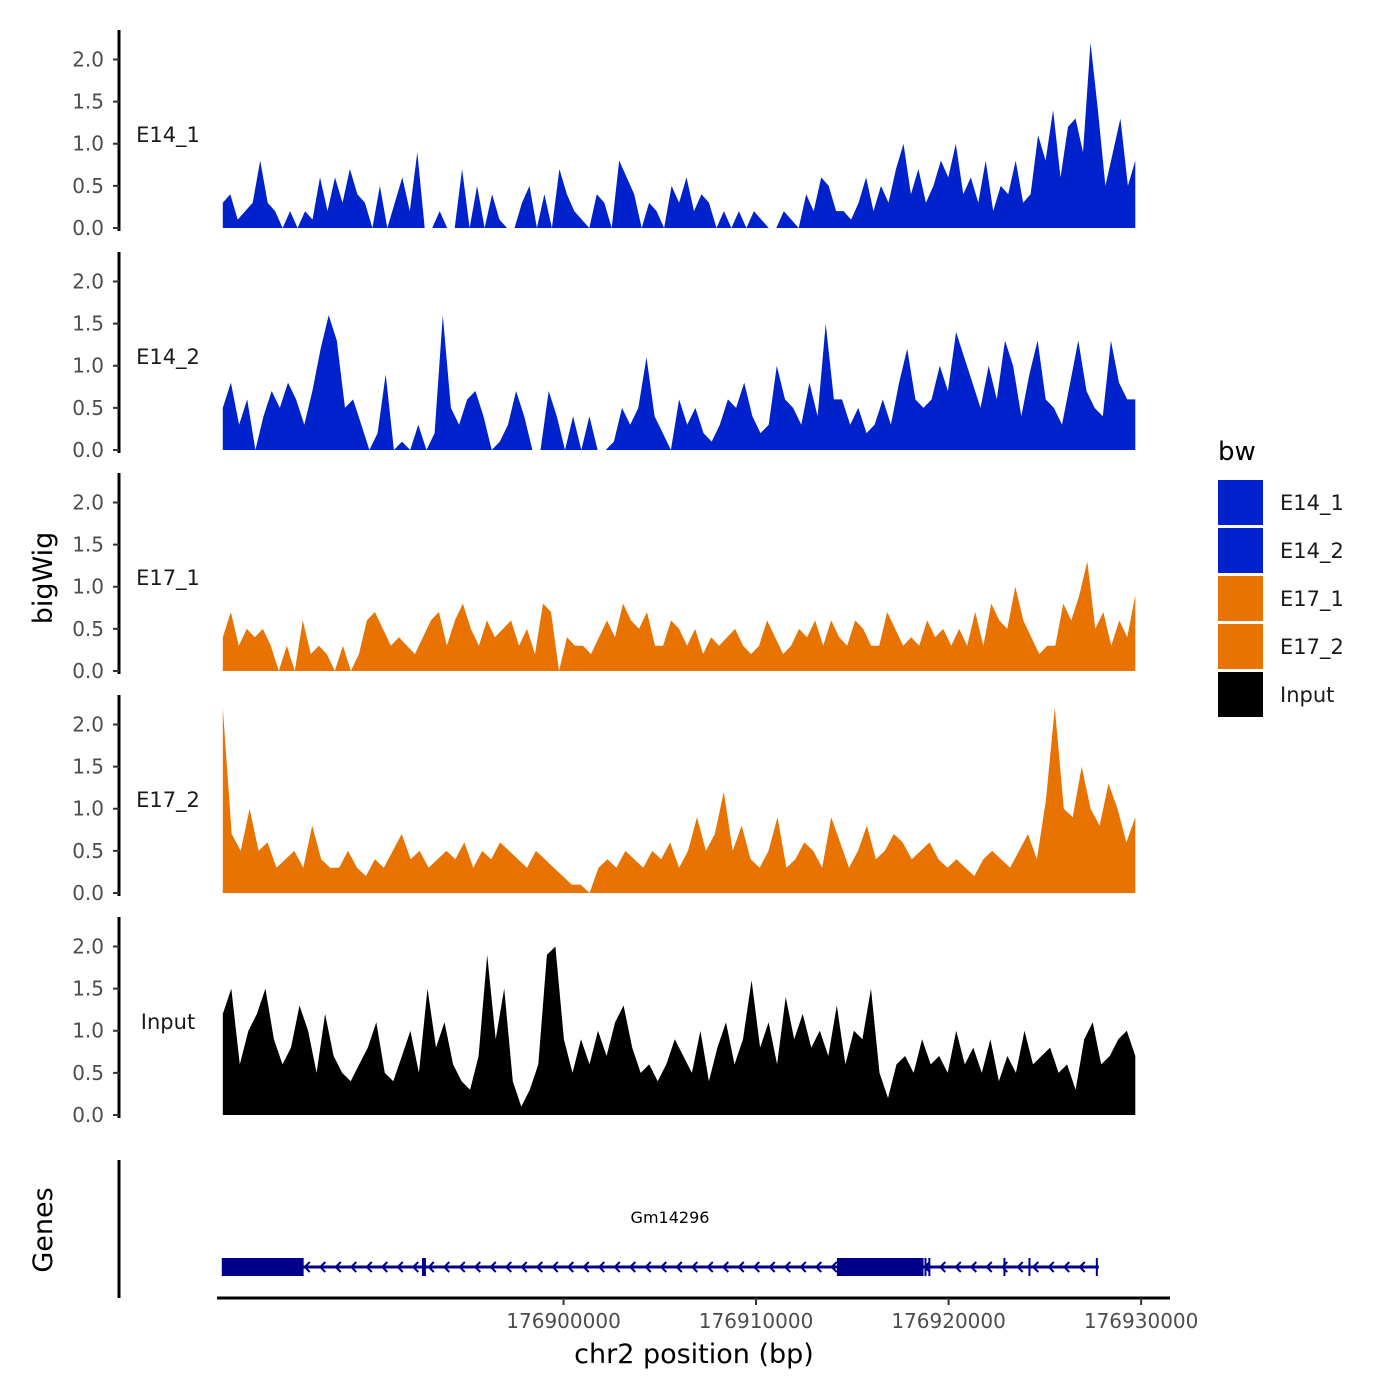 Image resolution: width=1400 pixels, height=1400 pixels. I want to click on track-E17_1: 0.0 0.5 1.0 1.5 2.0 E17_1, so click(604, 578).